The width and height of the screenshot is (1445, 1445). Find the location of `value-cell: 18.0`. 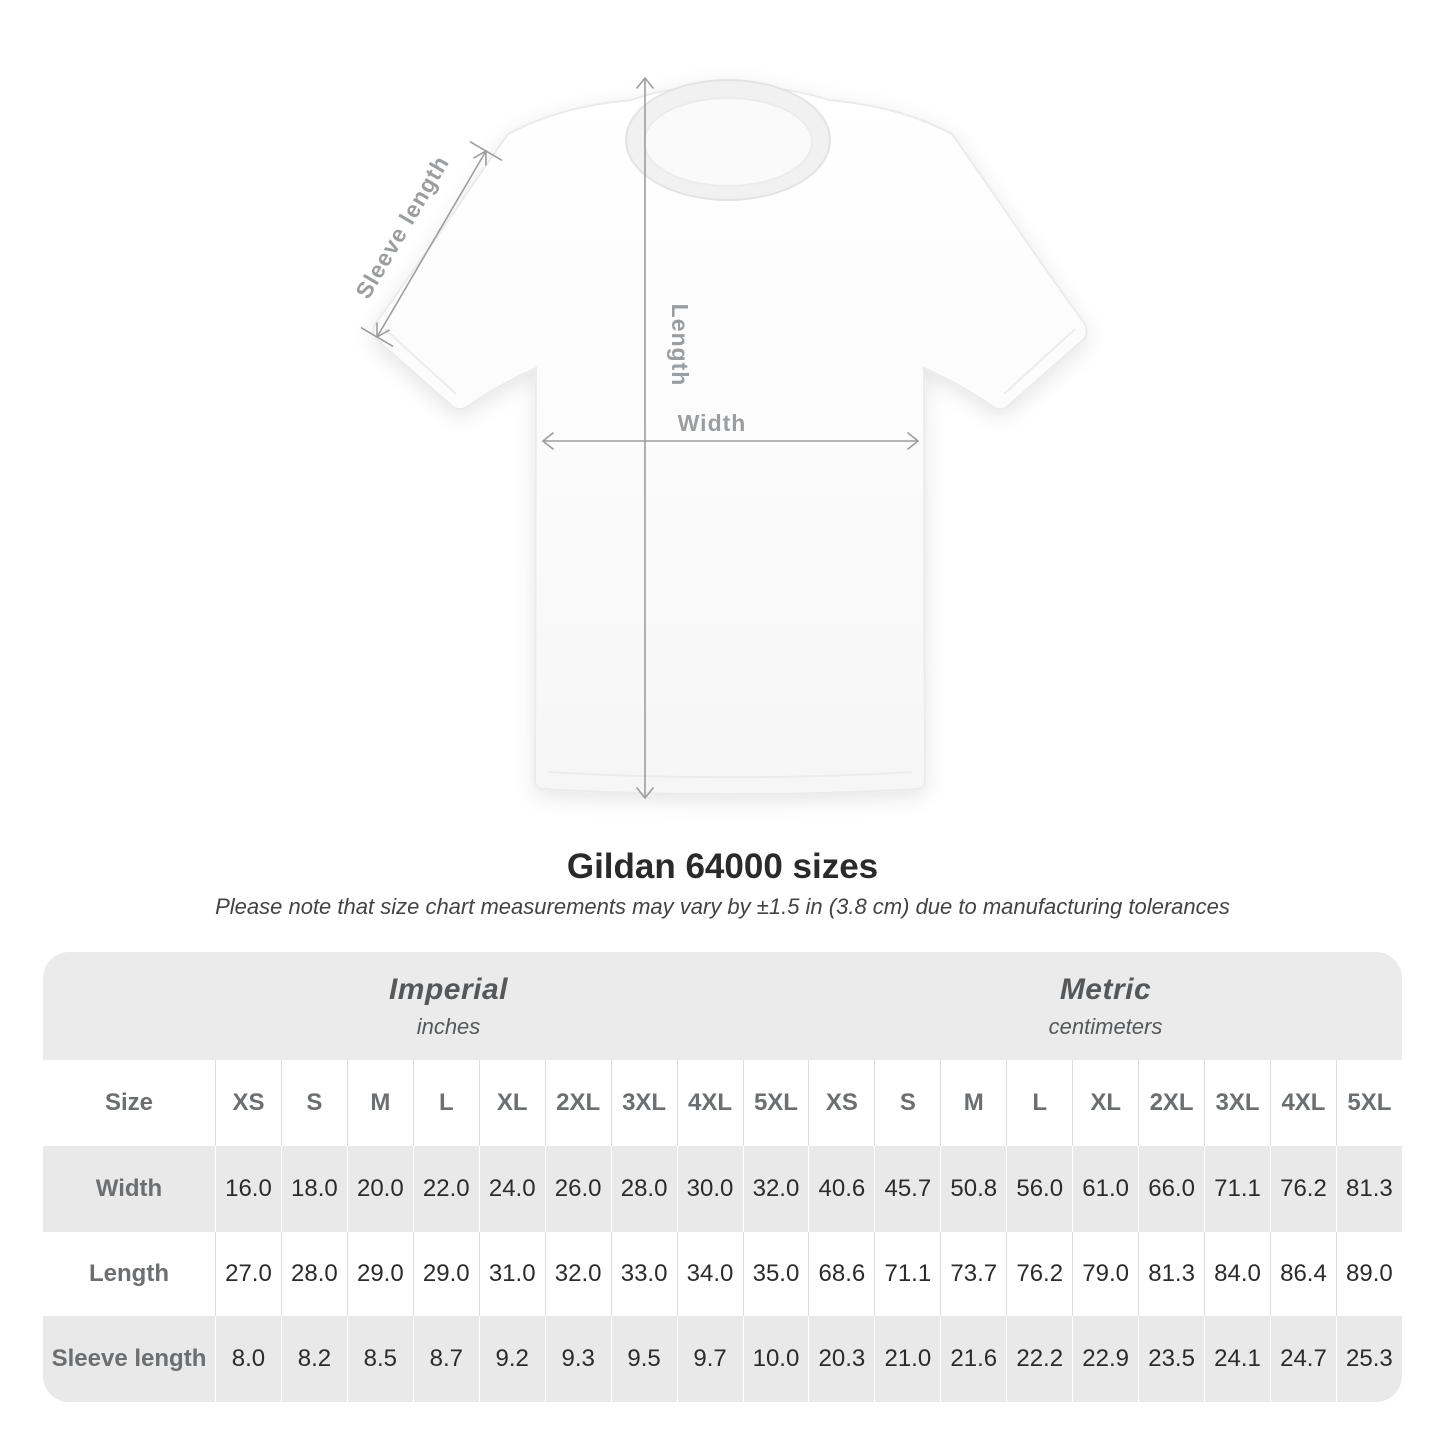

value-cell: 18.0 is located at coordinates (313, 1189).